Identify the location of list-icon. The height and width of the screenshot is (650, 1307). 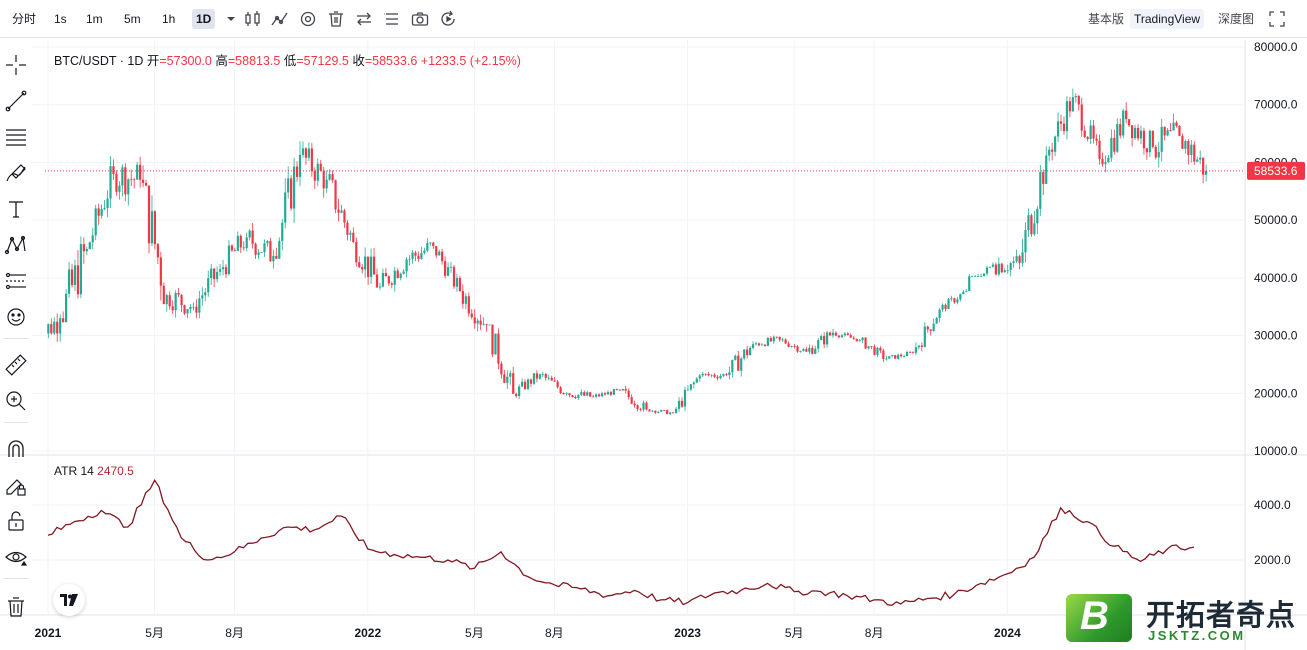
(392, 19).